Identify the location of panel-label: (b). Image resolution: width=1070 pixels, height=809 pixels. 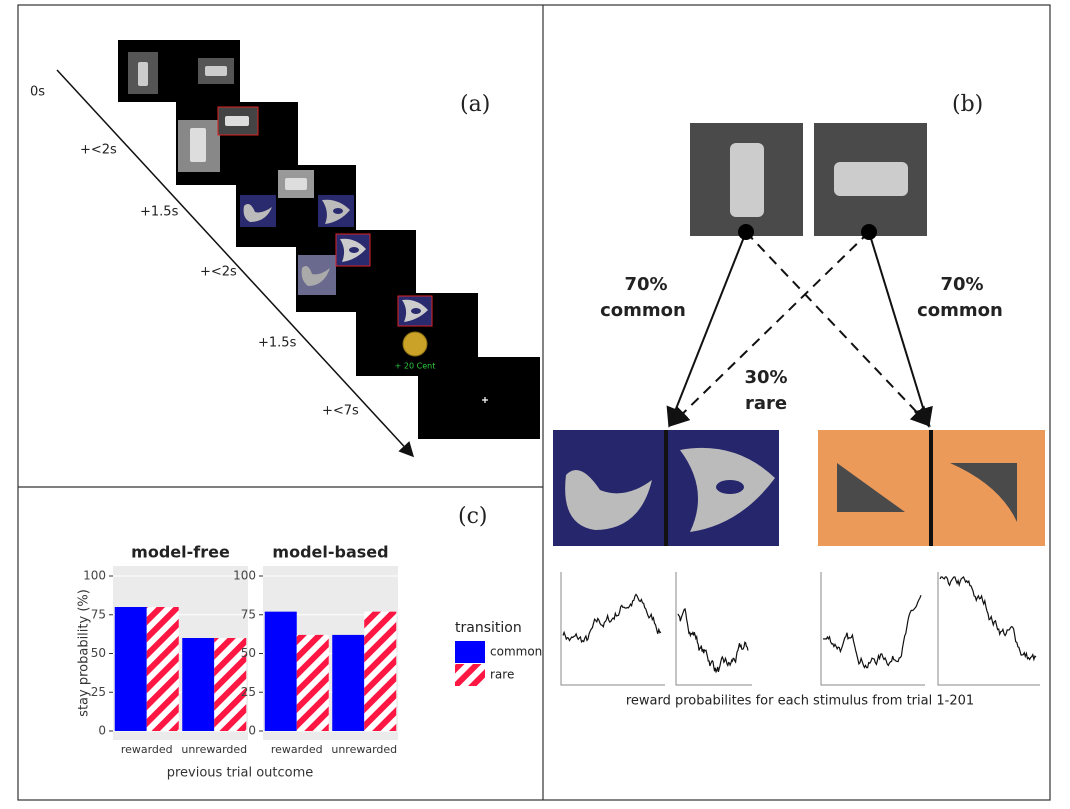
(967, 104).